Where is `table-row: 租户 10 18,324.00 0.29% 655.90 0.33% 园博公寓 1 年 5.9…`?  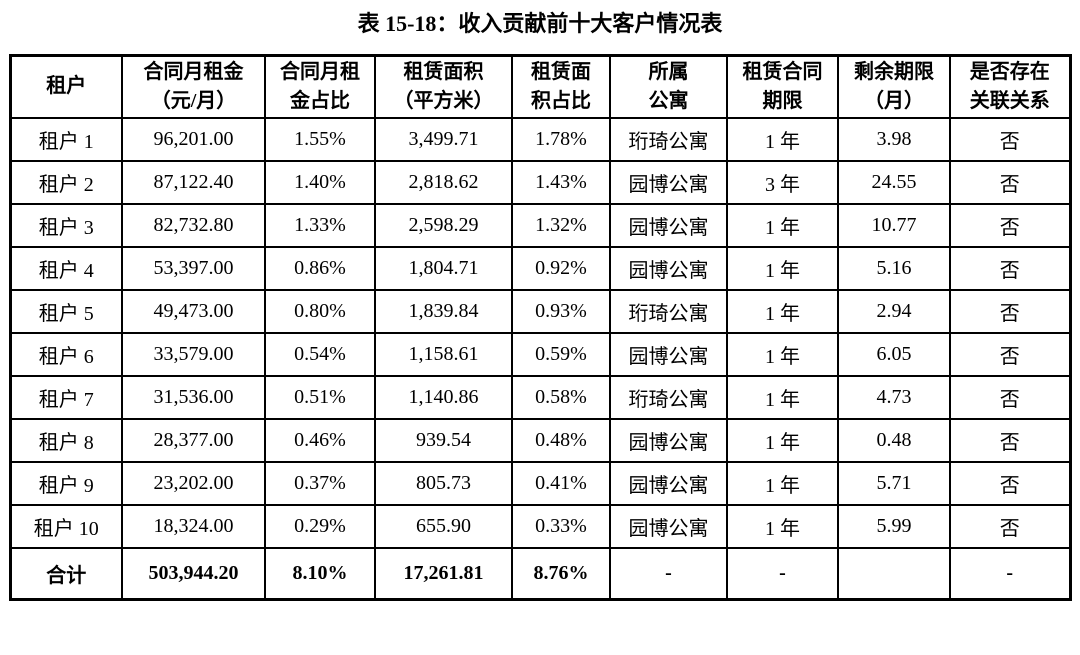 table-row: 租户 10 18,324.00 0.29% 655.90 0.33% 园博公寓 1 年 5.9… is located at coordinates (540, 527).